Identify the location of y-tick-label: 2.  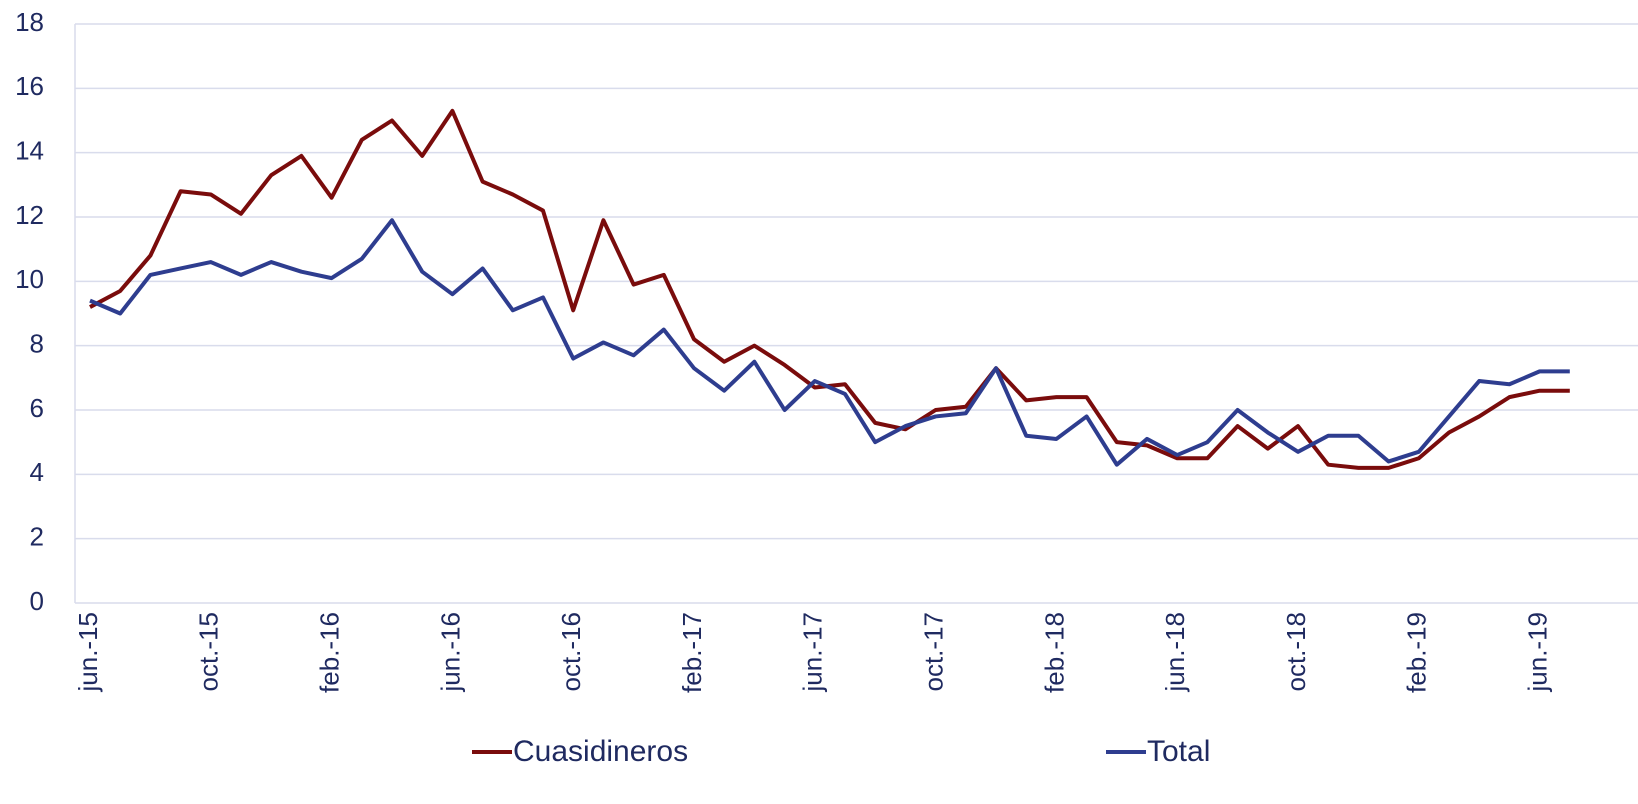
(37, 537).